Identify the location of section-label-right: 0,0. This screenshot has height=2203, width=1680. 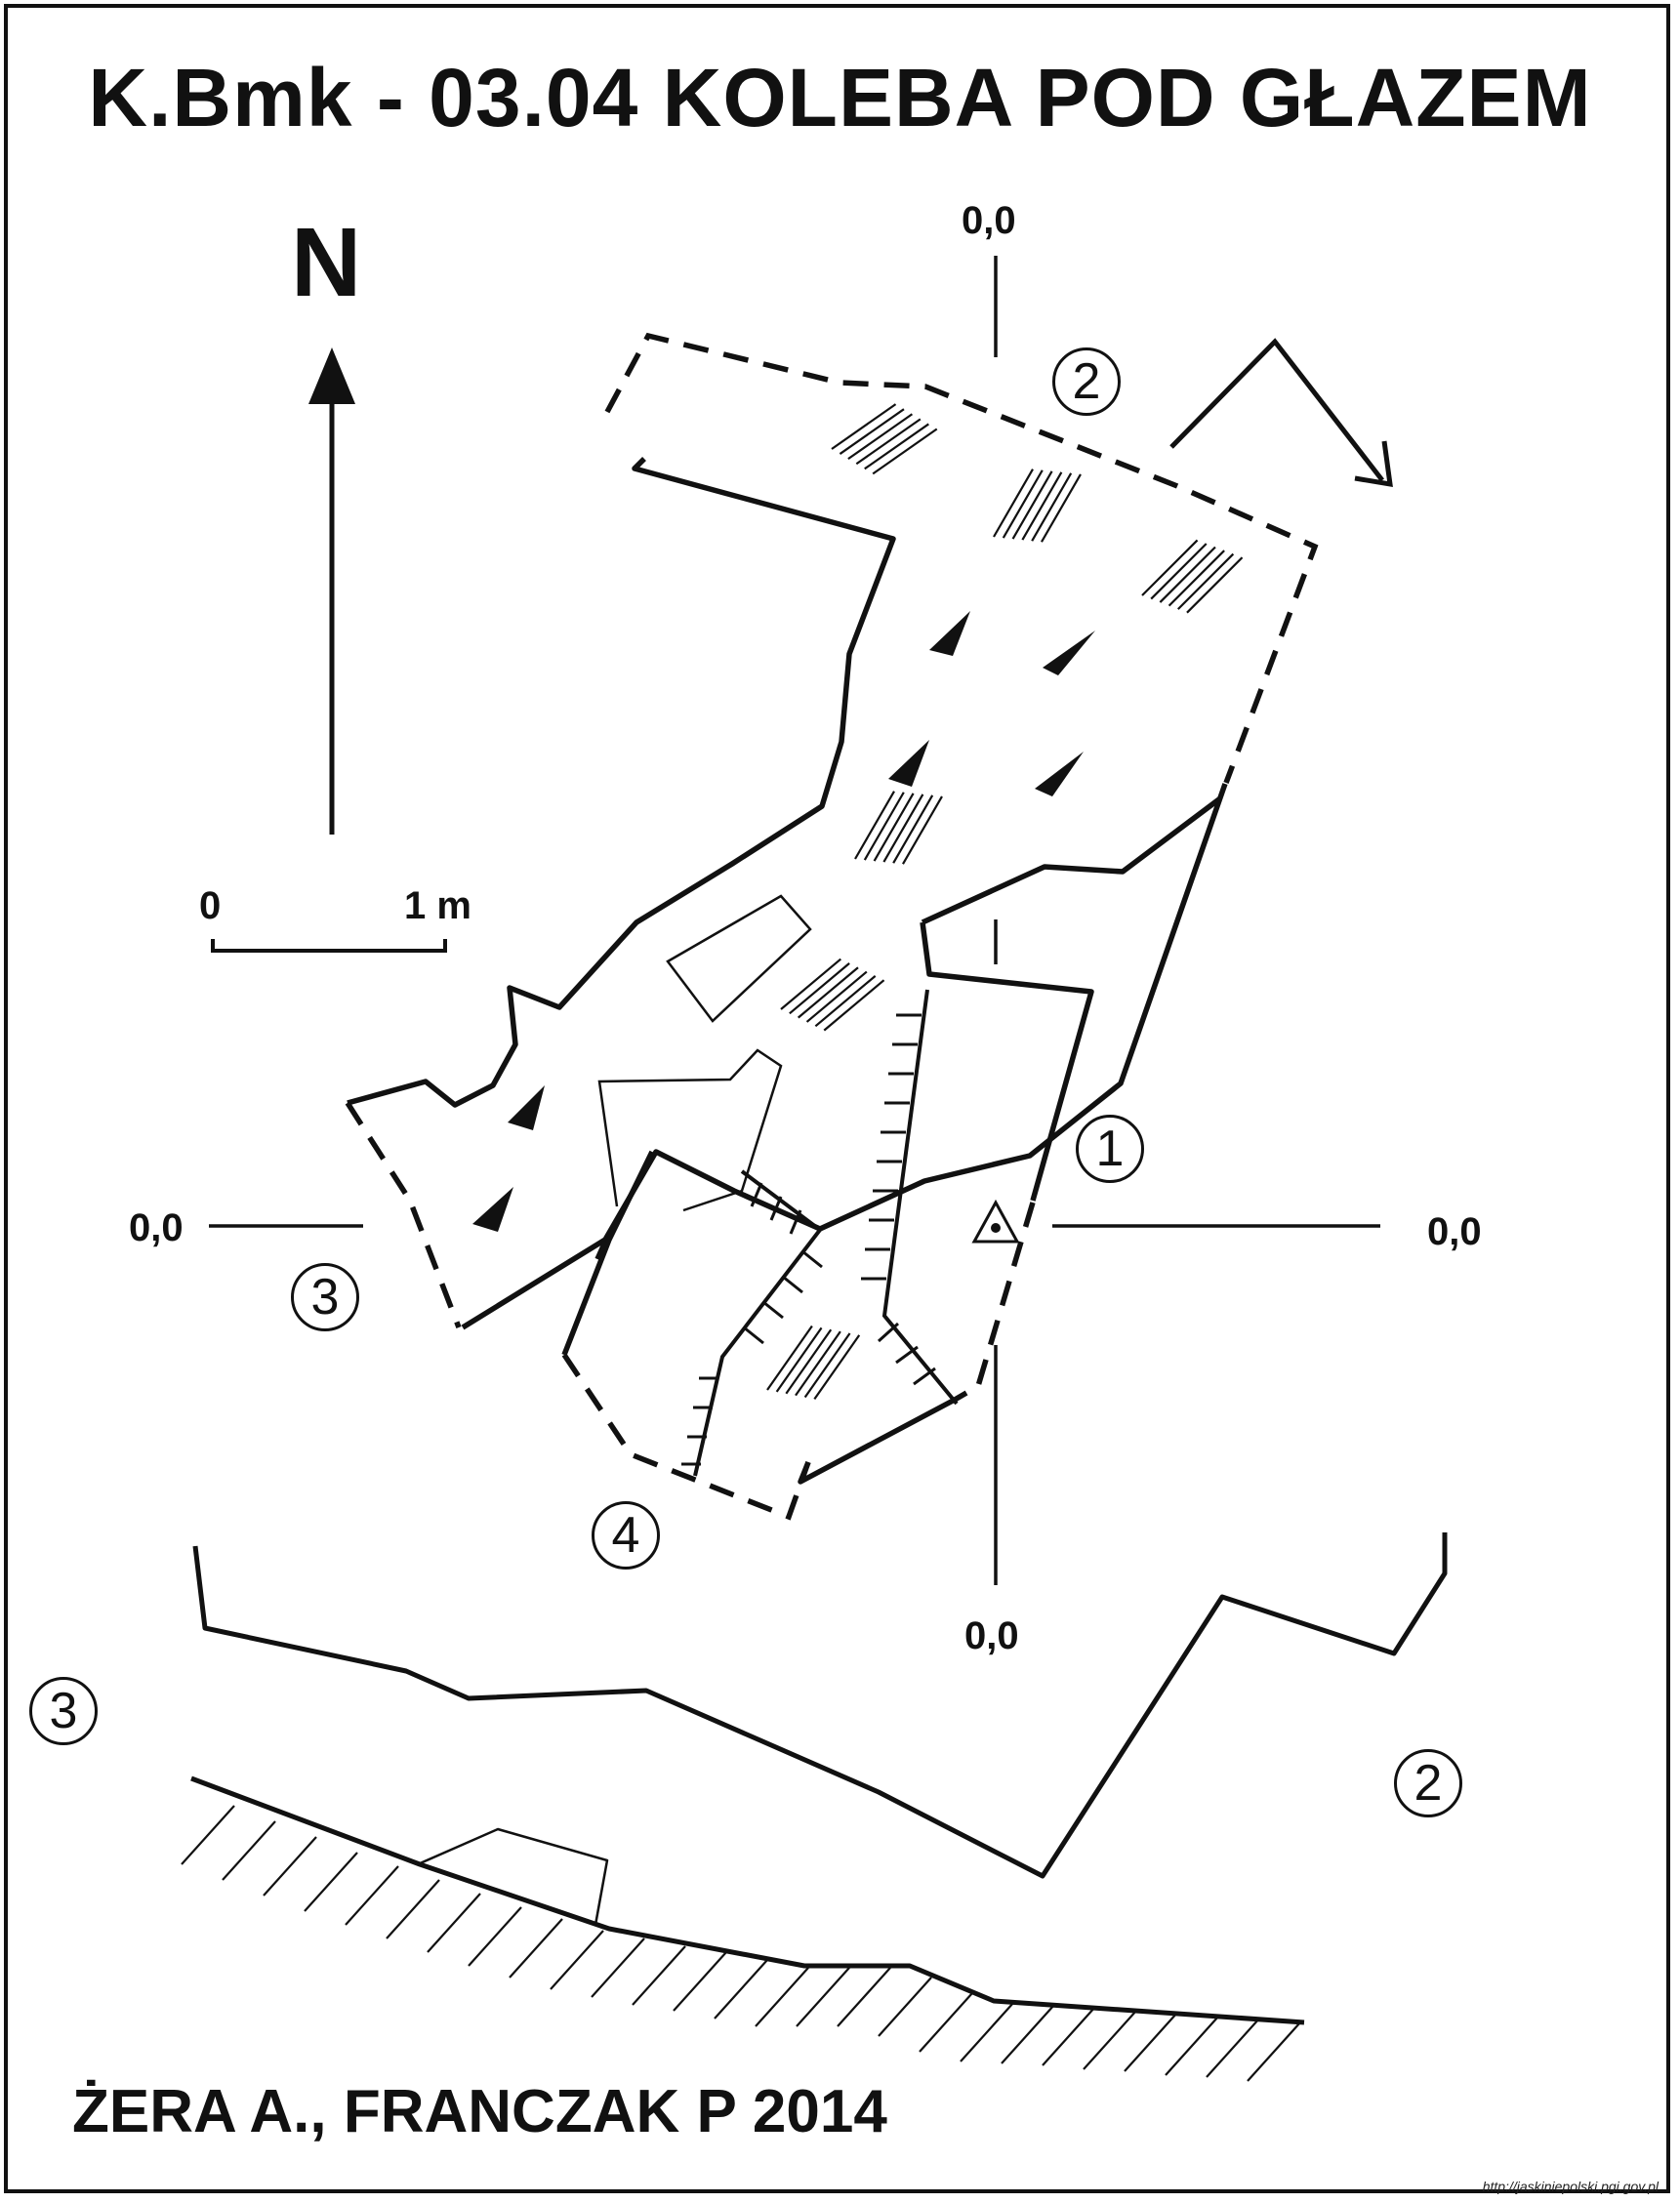
(1454, 1231).